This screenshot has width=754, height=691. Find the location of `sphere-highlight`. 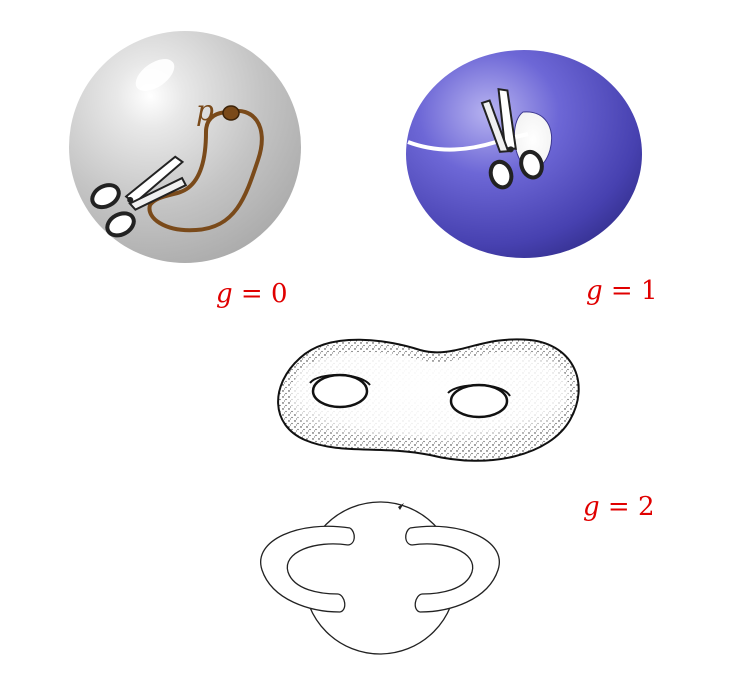

sphere-highlight is located at coordinates (155, 75).